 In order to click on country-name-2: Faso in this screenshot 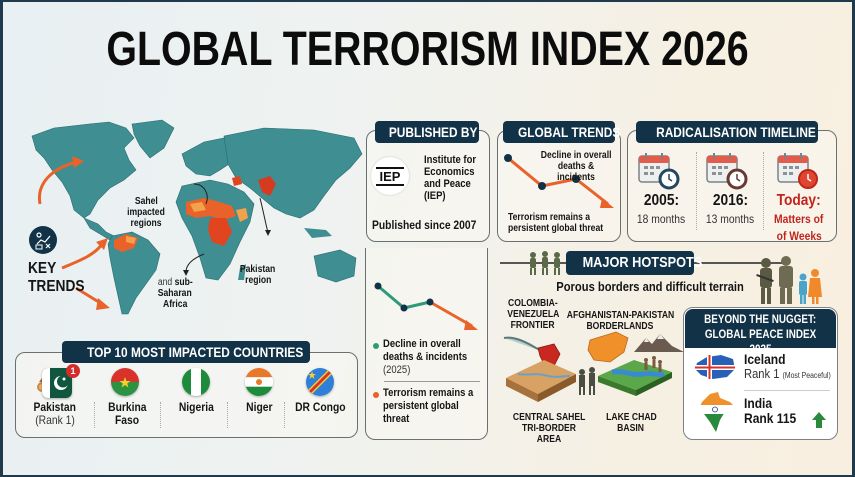, I will do `click(127, 420)`.